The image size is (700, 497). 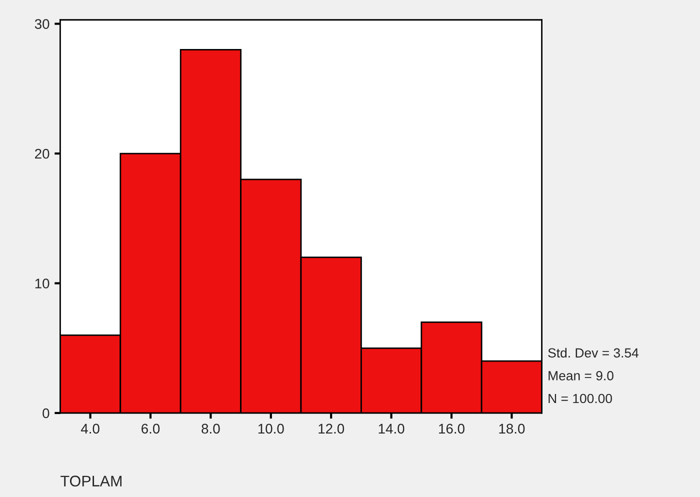 I want to click on y-tick-label: 30, so click(x=42, y=24).